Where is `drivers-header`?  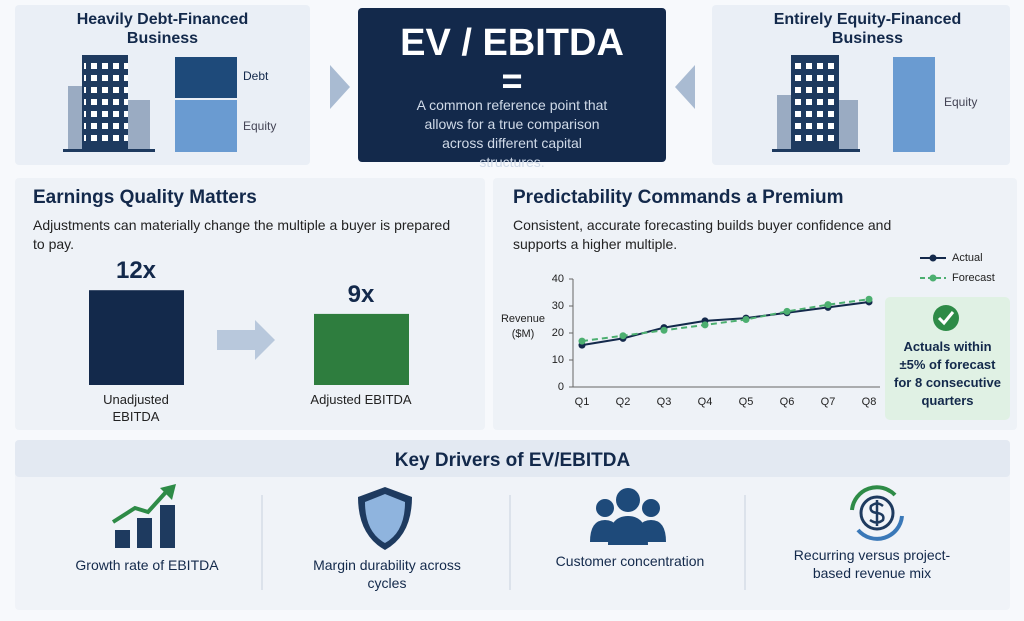 drivers-header is located at coordinates (512, 458).